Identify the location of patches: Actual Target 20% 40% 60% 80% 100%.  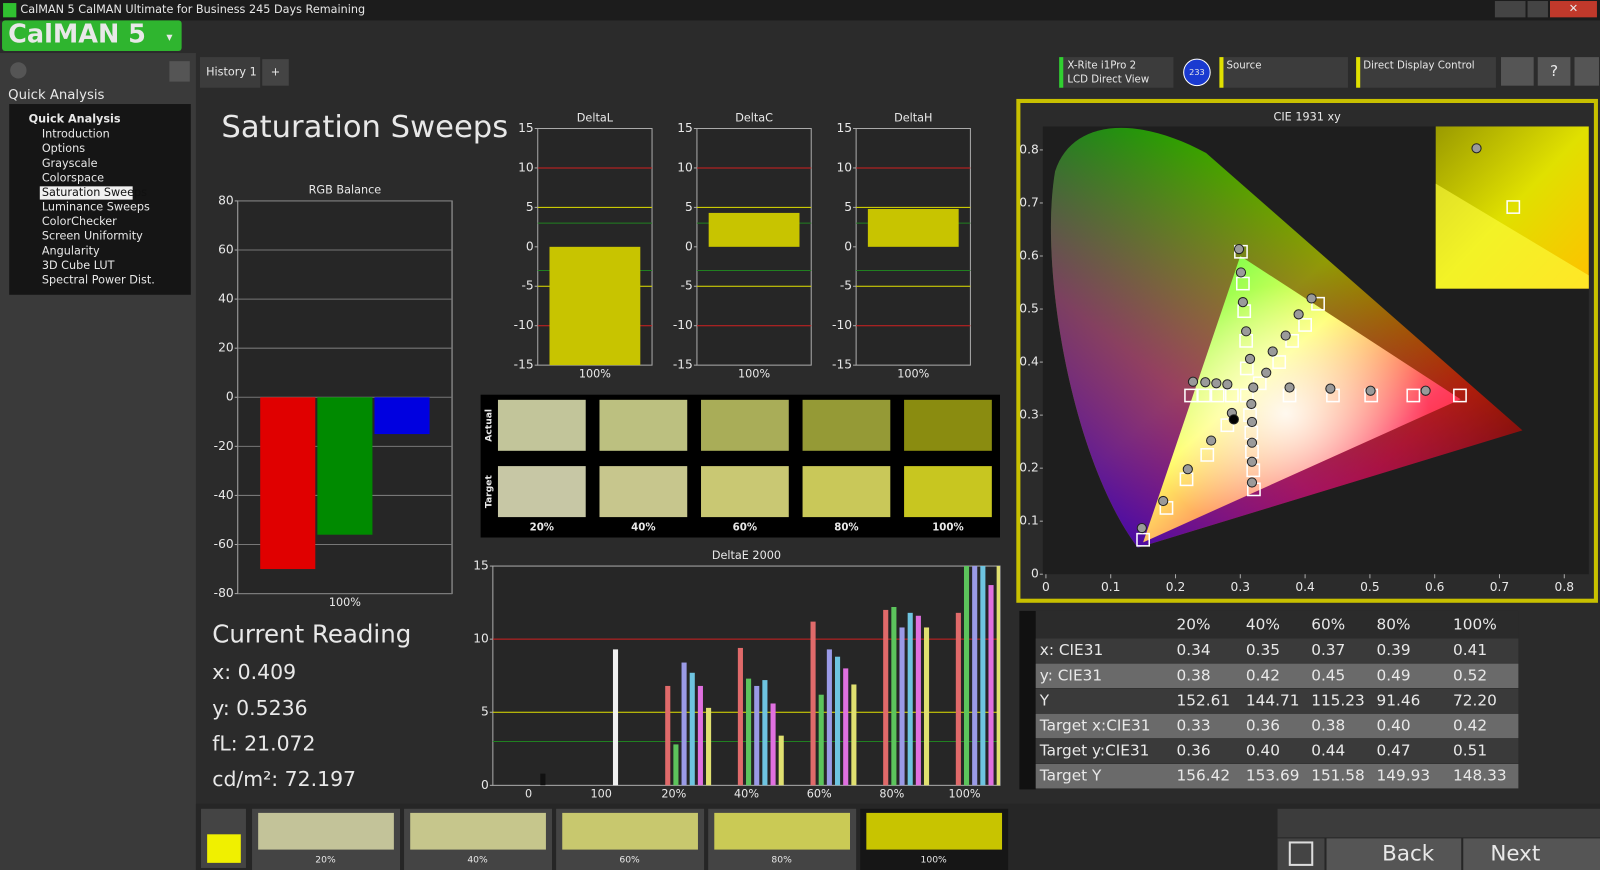
(737, 466).